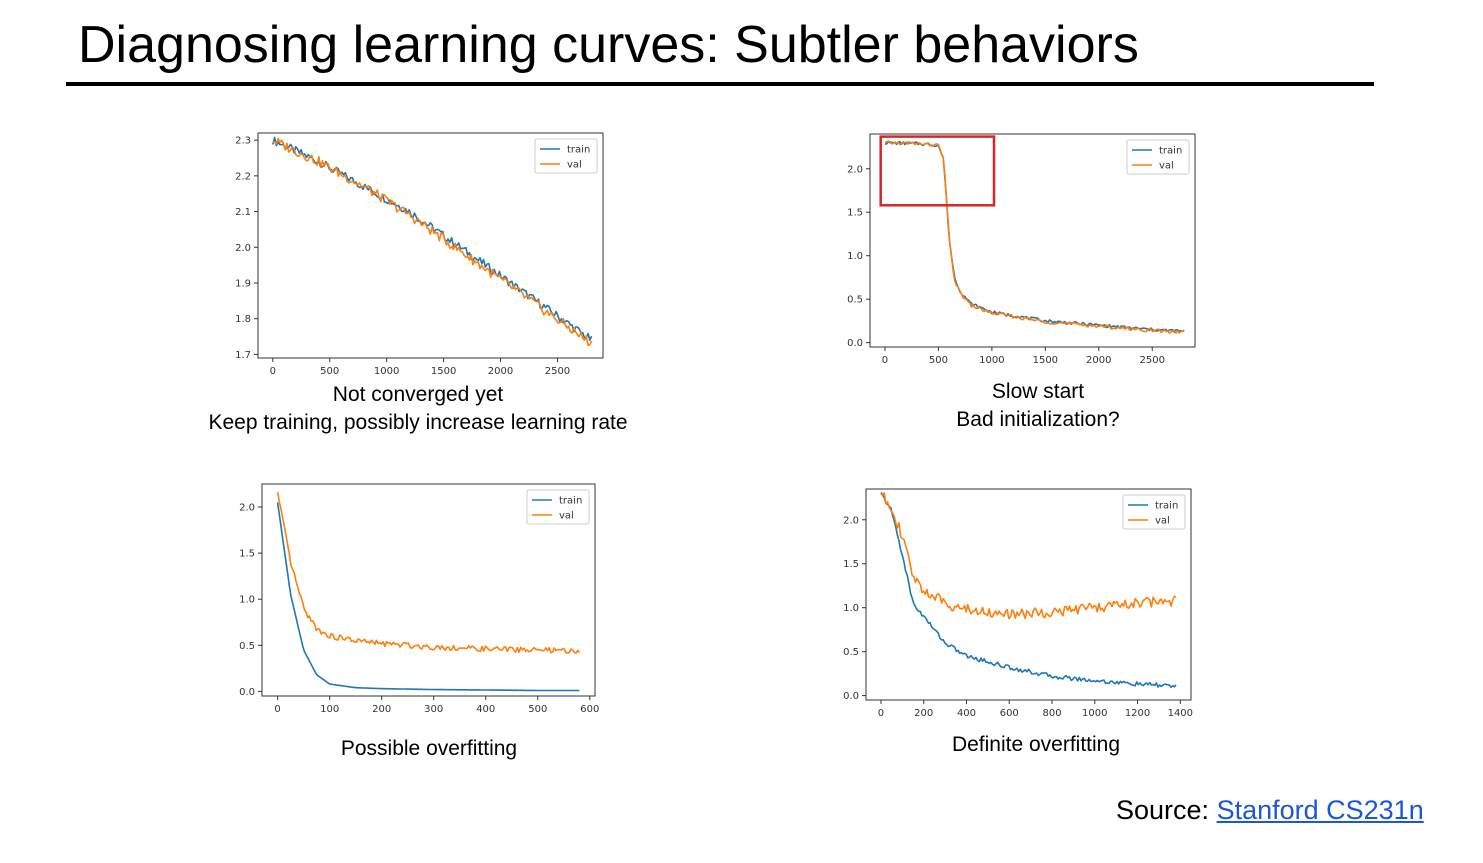  Describe the element at coordinates (386, 371) in the screenshot. I see `chart-not-converged-xtick-label: 1000` at that location.